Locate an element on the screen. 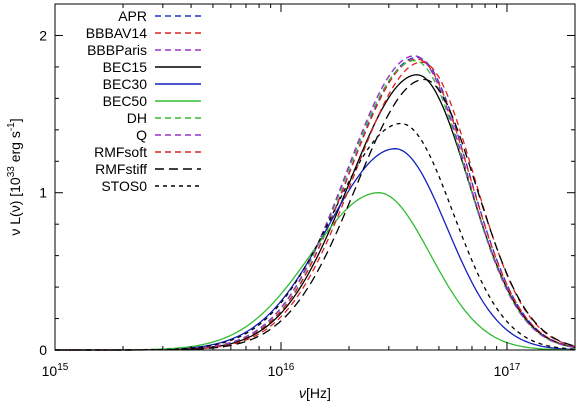  x-axis-label-nu: ν is located at coordinates (302, 393).